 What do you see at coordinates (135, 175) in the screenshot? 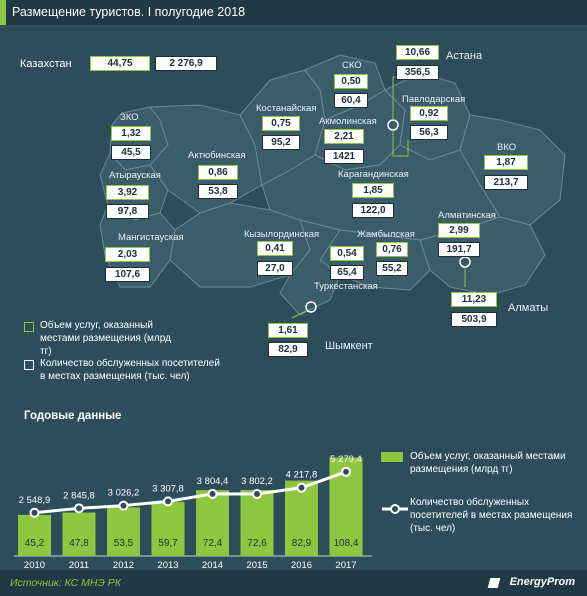
I see `region-label-atyrau: Атырауская` at bounding box center [135, 175].